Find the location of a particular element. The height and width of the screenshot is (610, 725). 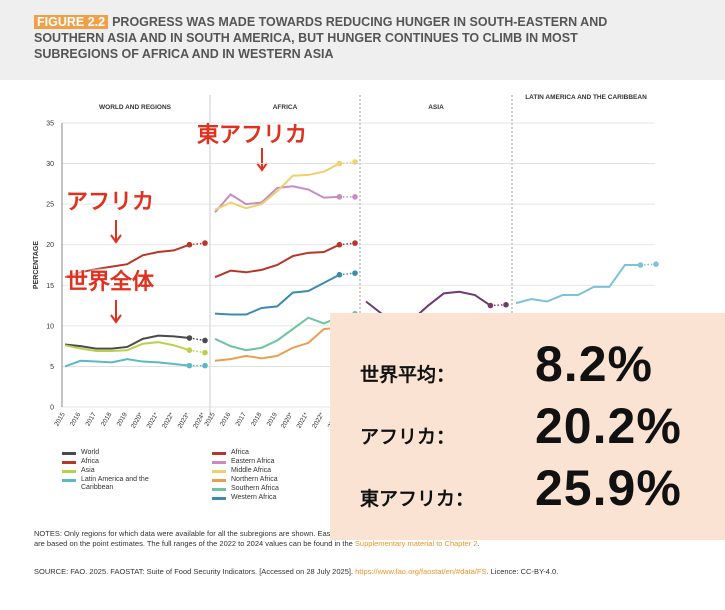

annotation: 世界全体 is located at coordinates (110, 281).